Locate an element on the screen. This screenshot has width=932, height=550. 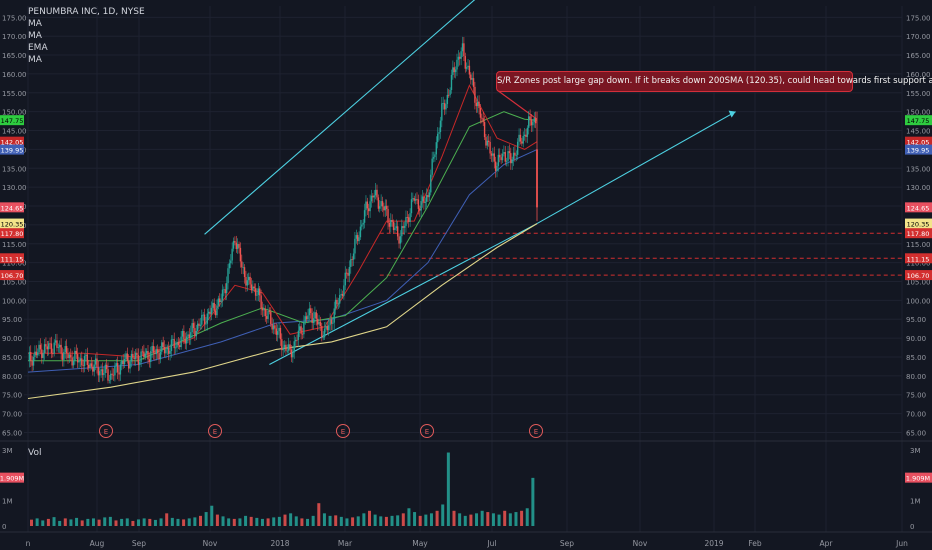
volume-current-badge-right is located at coordinates (918, 477).